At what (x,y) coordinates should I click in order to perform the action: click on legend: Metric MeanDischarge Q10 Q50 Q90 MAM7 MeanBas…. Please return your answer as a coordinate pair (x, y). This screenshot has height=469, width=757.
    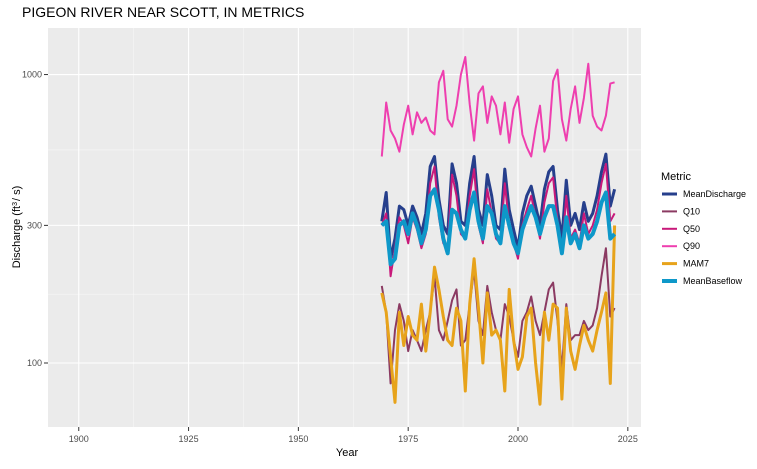
    Looking at the image, I should click on (703, 230).